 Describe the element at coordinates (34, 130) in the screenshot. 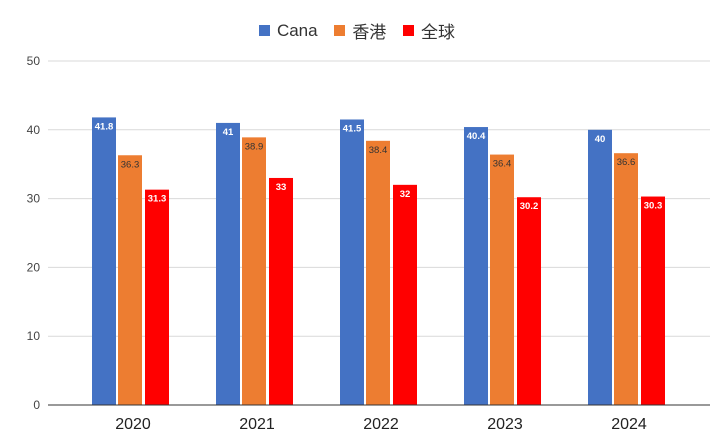

I see `y-tick-label: 40` at that location.